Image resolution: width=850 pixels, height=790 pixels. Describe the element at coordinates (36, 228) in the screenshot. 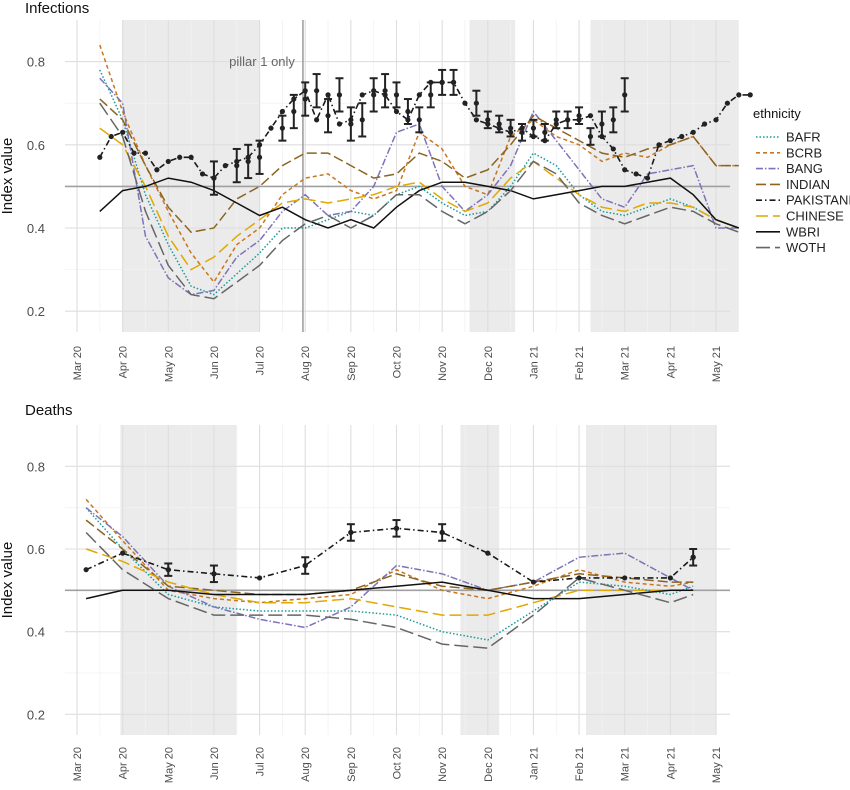

I see `y-tick-label: 0.4` at that location.